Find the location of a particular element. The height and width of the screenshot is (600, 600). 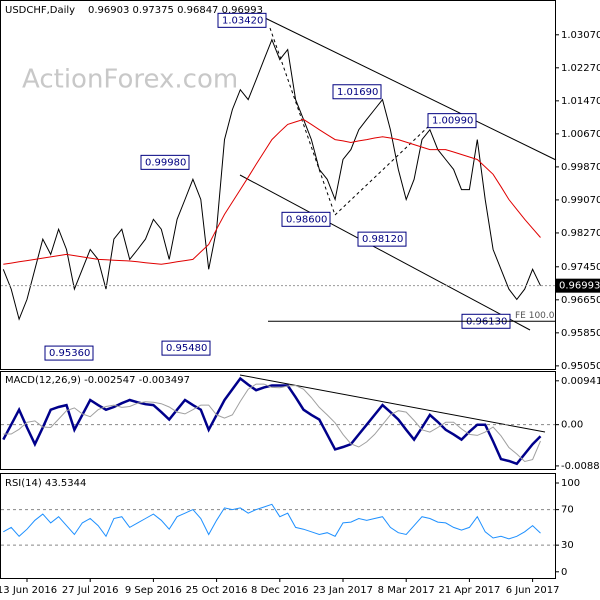

watermark: ActionForex.com is located at coordinates (130, 80).